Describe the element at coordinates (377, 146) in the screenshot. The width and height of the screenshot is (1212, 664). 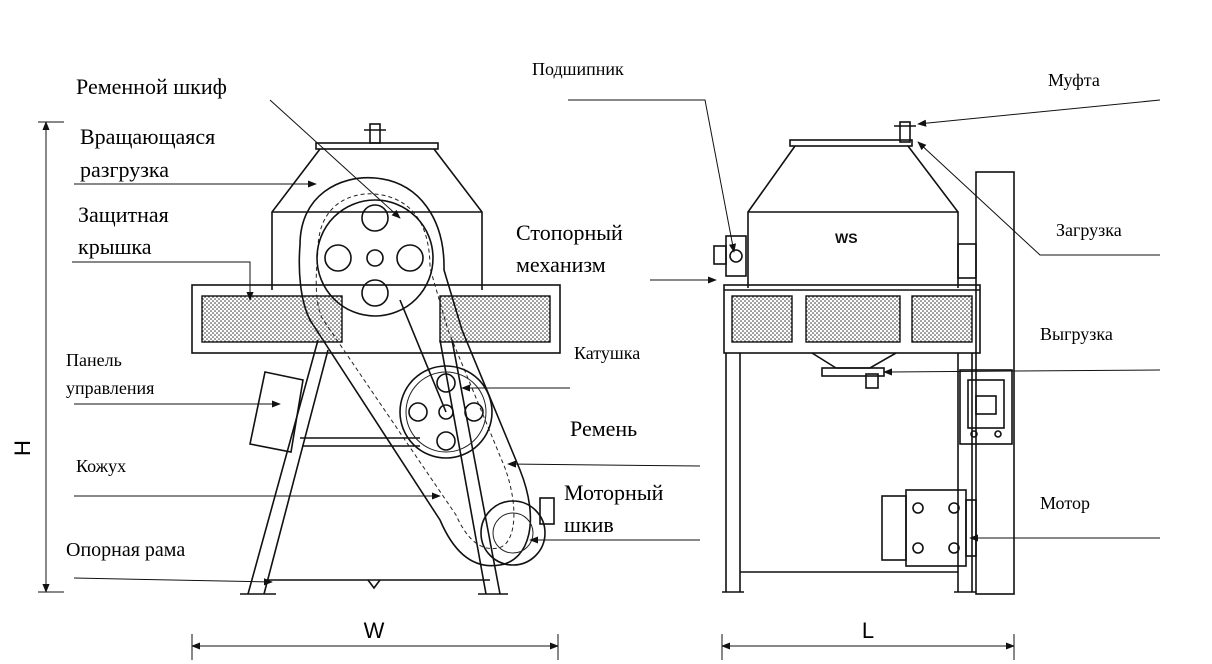
I see `front-lid` at that location.